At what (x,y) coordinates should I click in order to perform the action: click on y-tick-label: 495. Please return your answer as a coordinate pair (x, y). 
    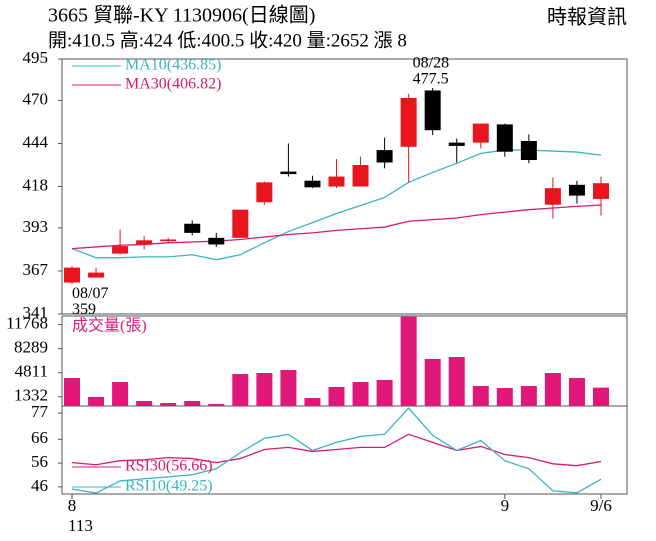
    Looking at the image, I should click on (36, 57).